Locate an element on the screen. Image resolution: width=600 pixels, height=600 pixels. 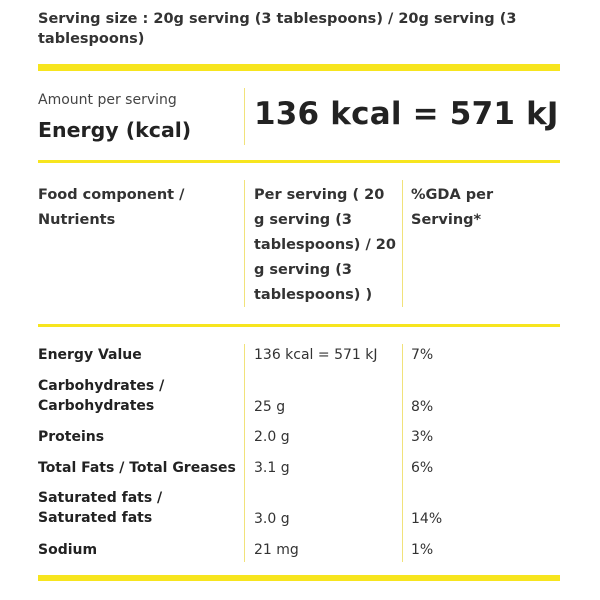
header-separator is located at coordinates (299, 325).